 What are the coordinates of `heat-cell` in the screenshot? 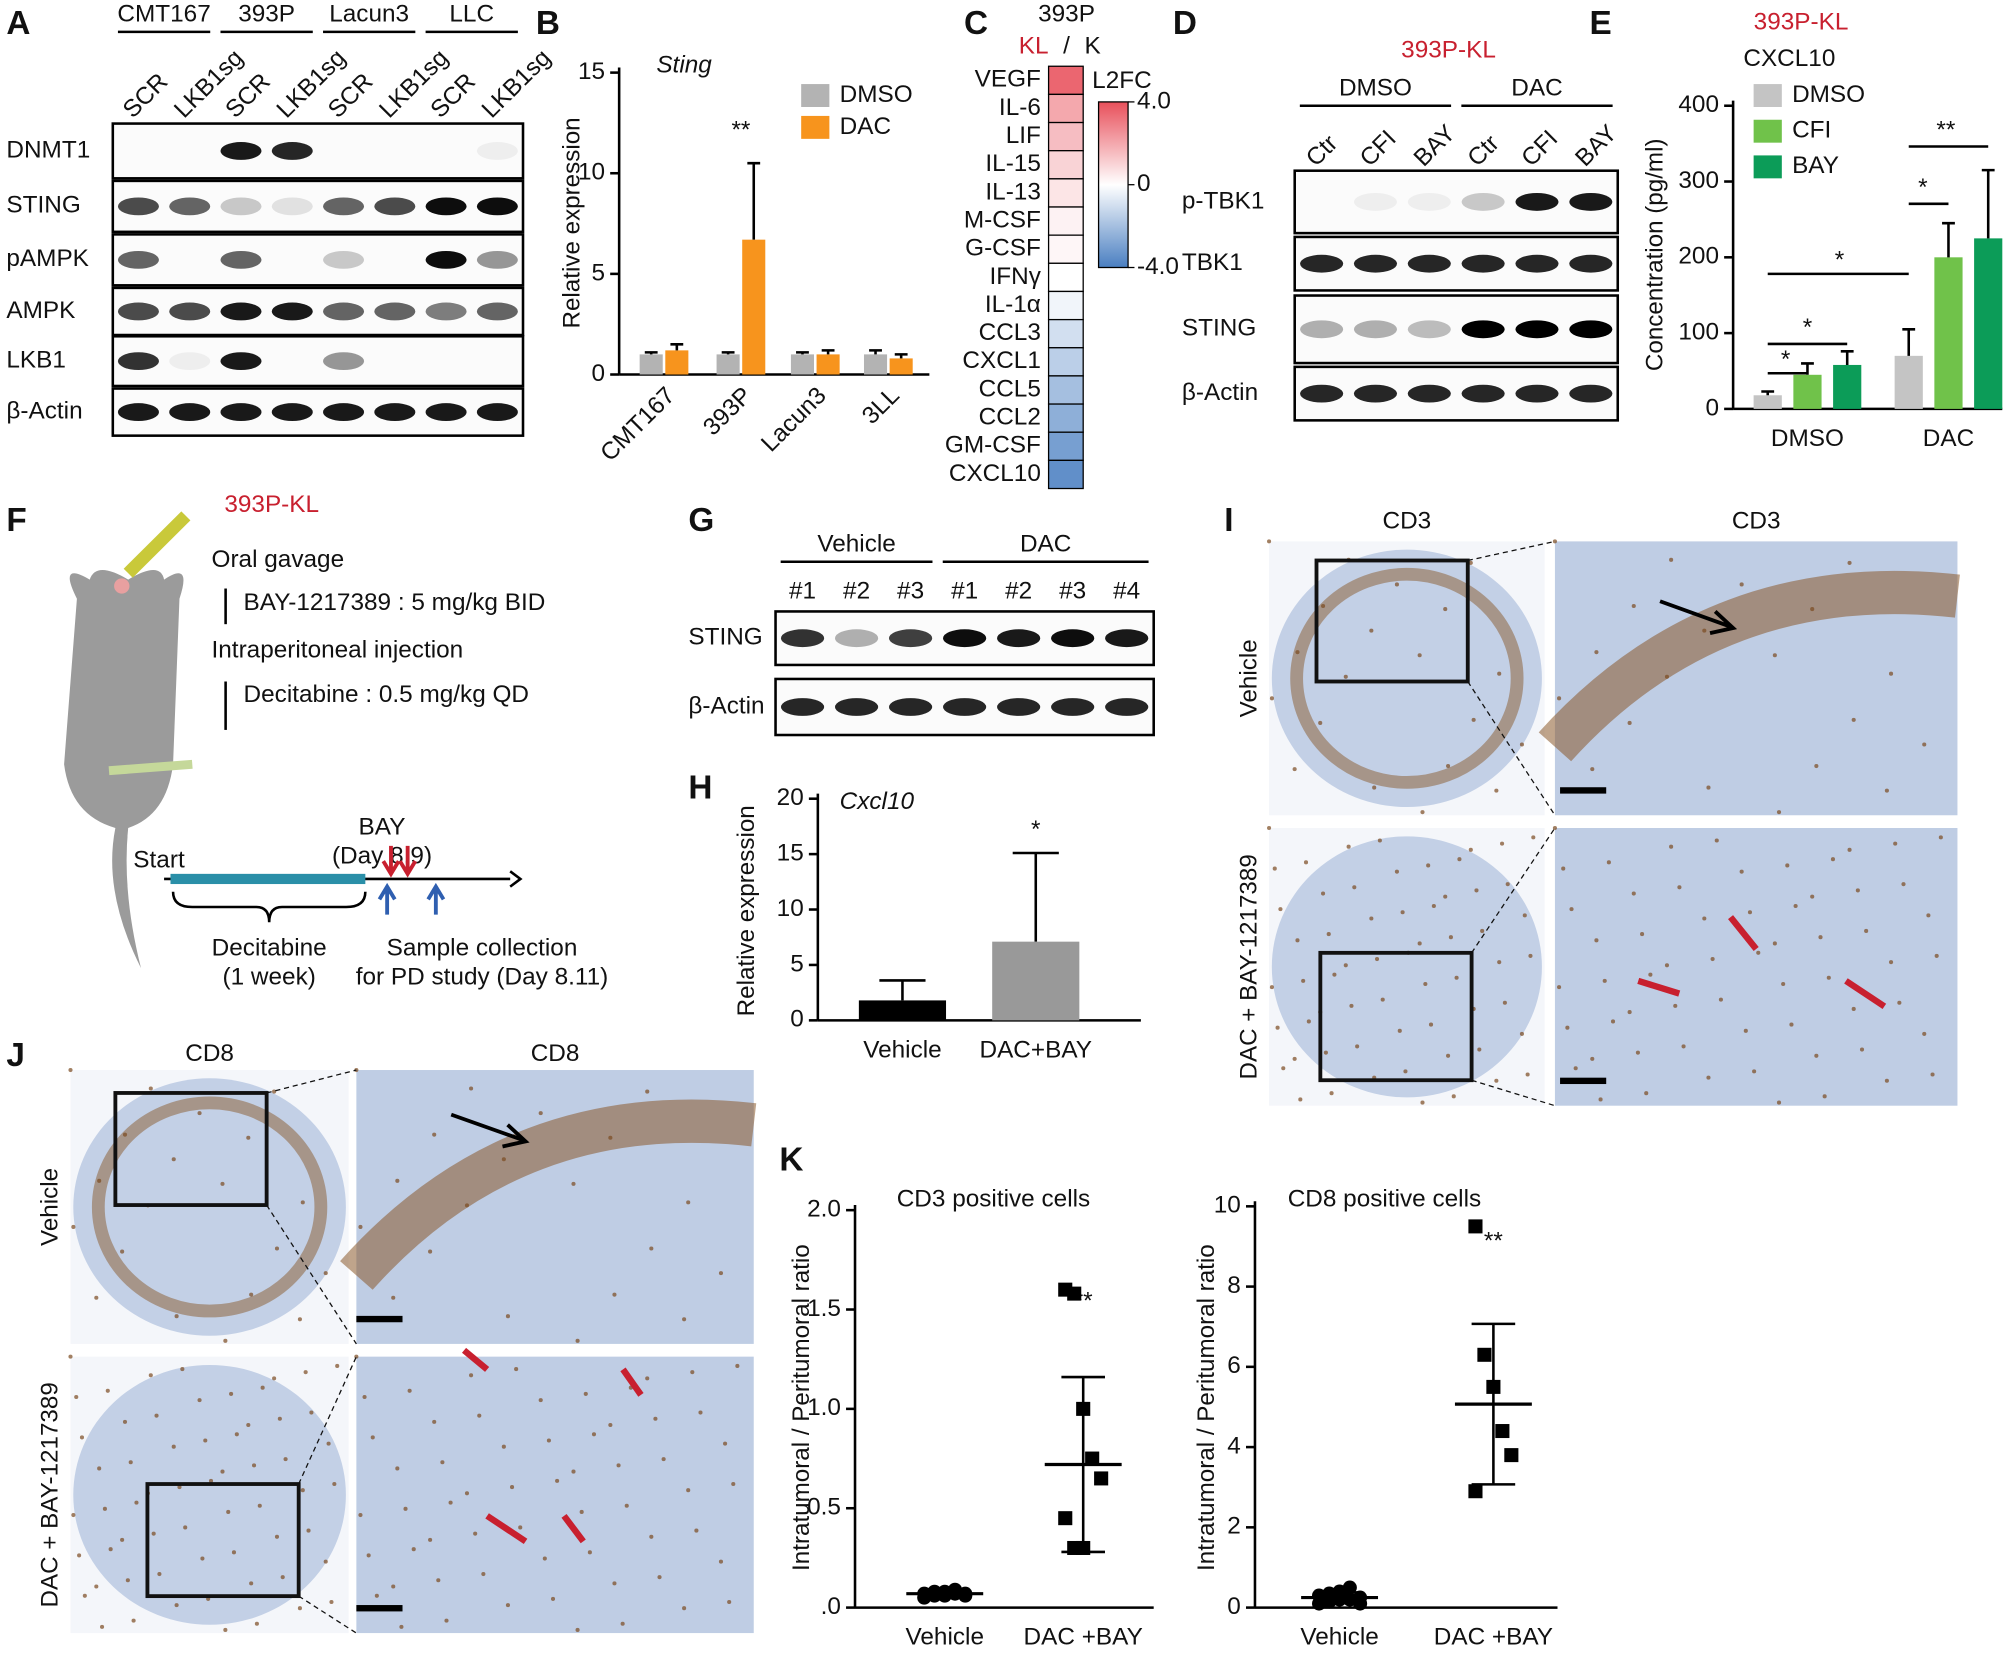 It's located at (1065, 136).